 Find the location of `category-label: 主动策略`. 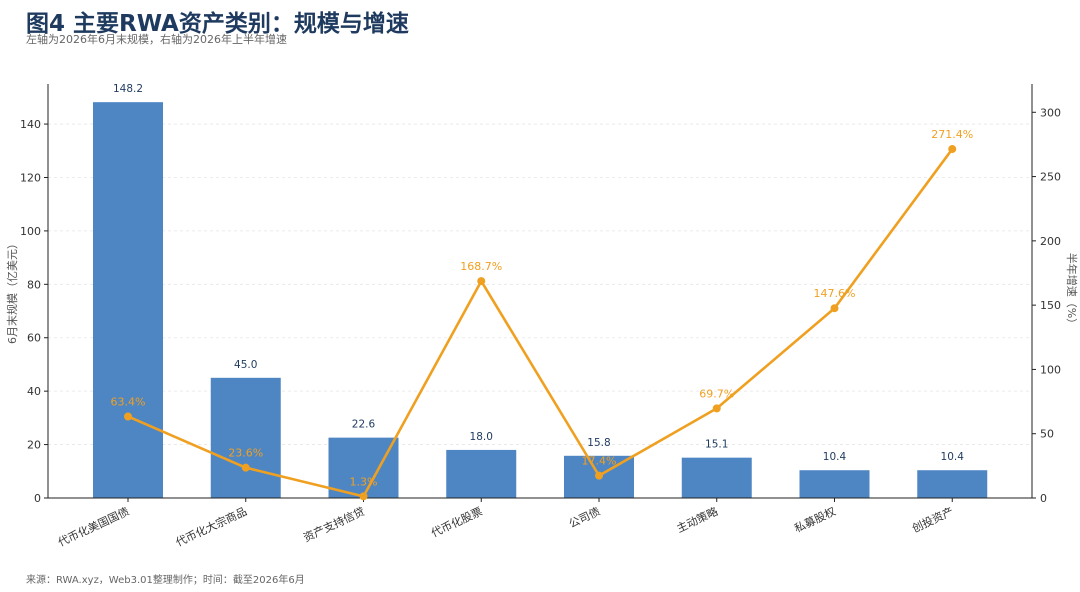

category-label: 主动策略 is located at coordinates (697, 519).